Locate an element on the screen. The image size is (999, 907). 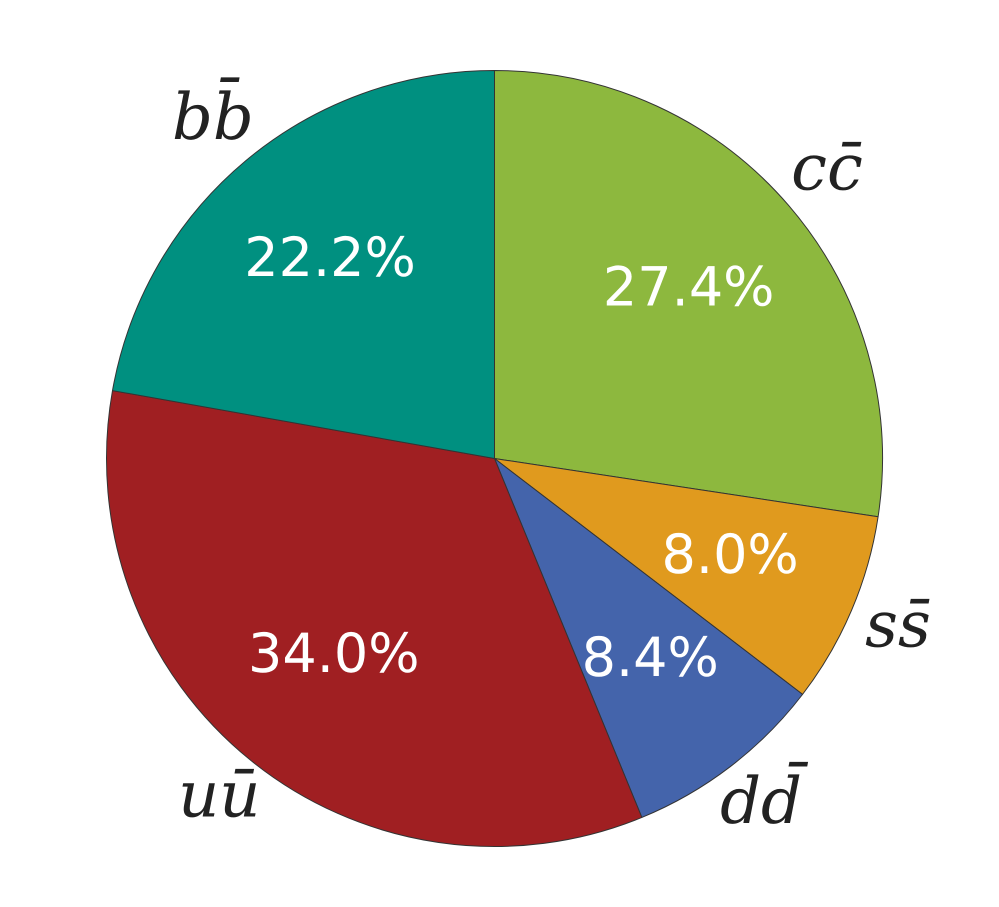
data-label: 8.4% is located at coordinates (650, 657).